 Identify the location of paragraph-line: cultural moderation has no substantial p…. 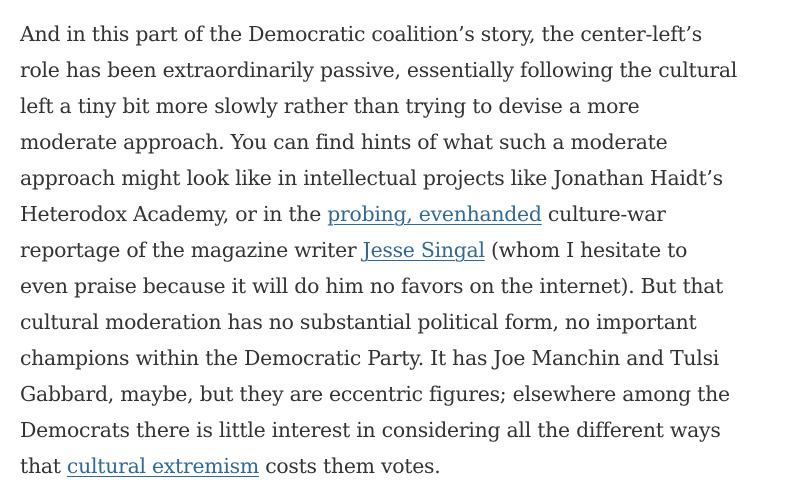
(358, 322).